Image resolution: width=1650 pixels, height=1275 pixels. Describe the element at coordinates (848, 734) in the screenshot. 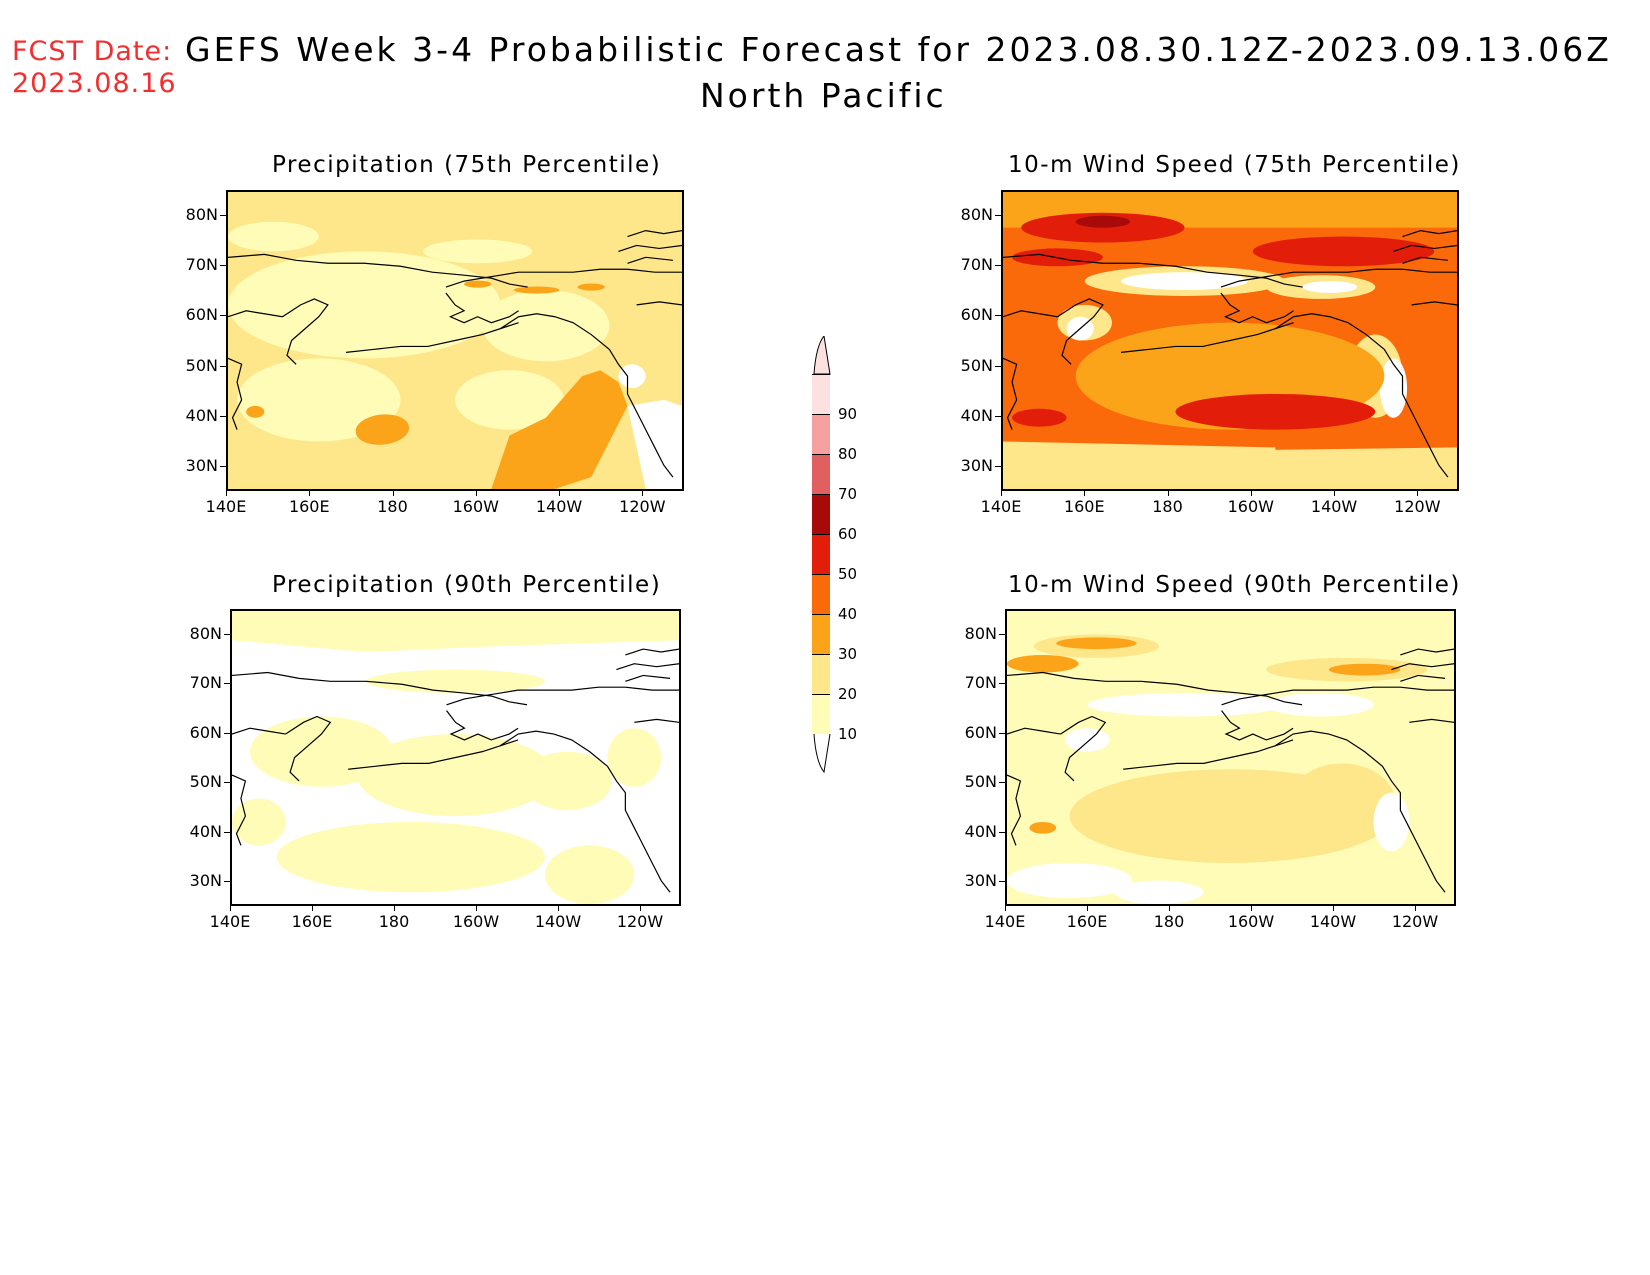

I see `colorbar-label-10: 10` at that location.